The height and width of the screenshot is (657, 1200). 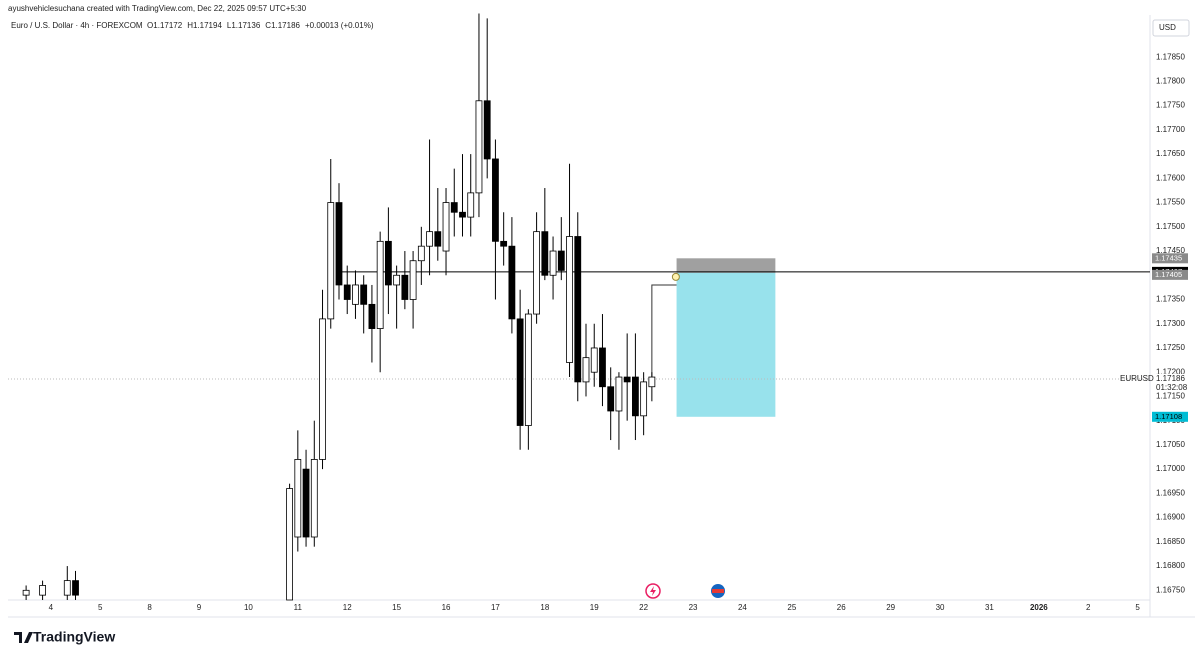 What do you see at coordinates (298, 607) in the screenshot?
I see `x-tick-label: 11` at bounding box center [298, 607].